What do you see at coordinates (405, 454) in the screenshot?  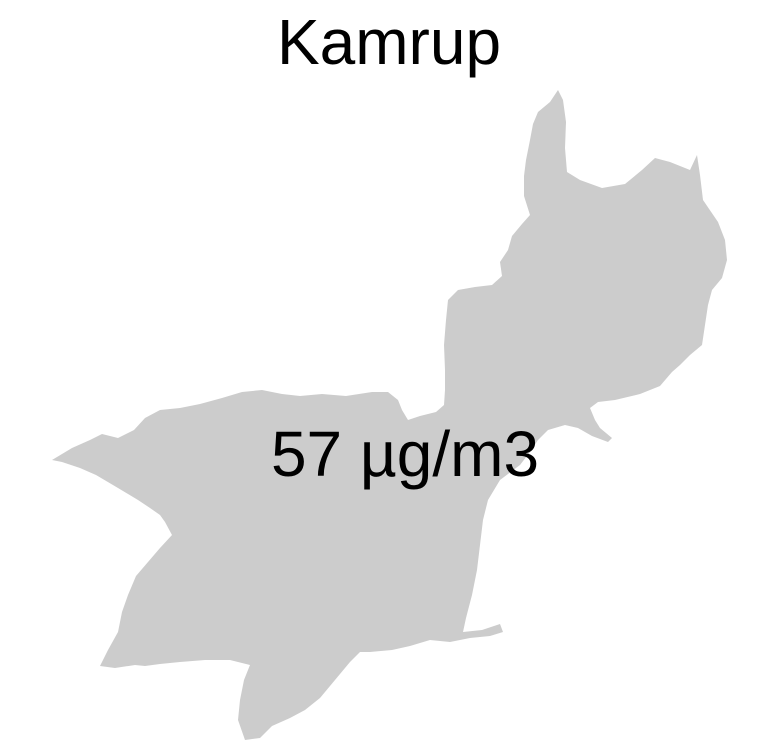 I see `pollution-value-label: 57 µg/m3` at bounding box center [405, 454].